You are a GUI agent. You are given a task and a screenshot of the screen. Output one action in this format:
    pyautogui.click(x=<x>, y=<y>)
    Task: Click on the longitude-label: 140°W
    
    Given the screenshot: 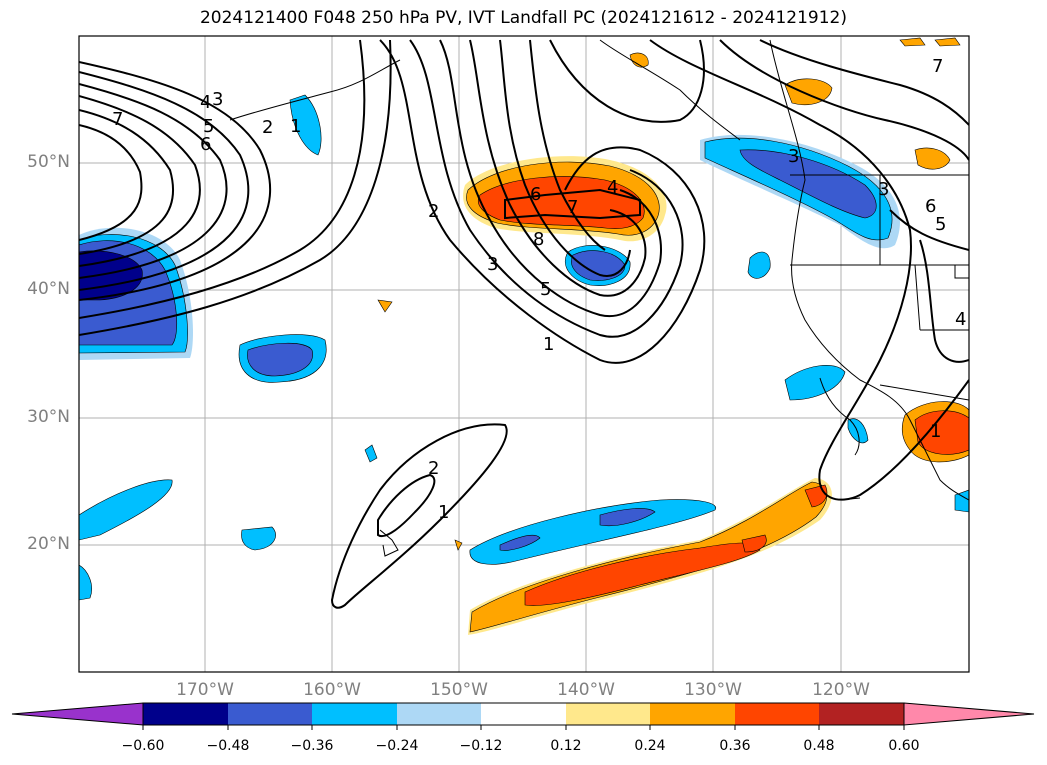 What is the action you would take?
    pyautogui.click(x=586, y=690)
    